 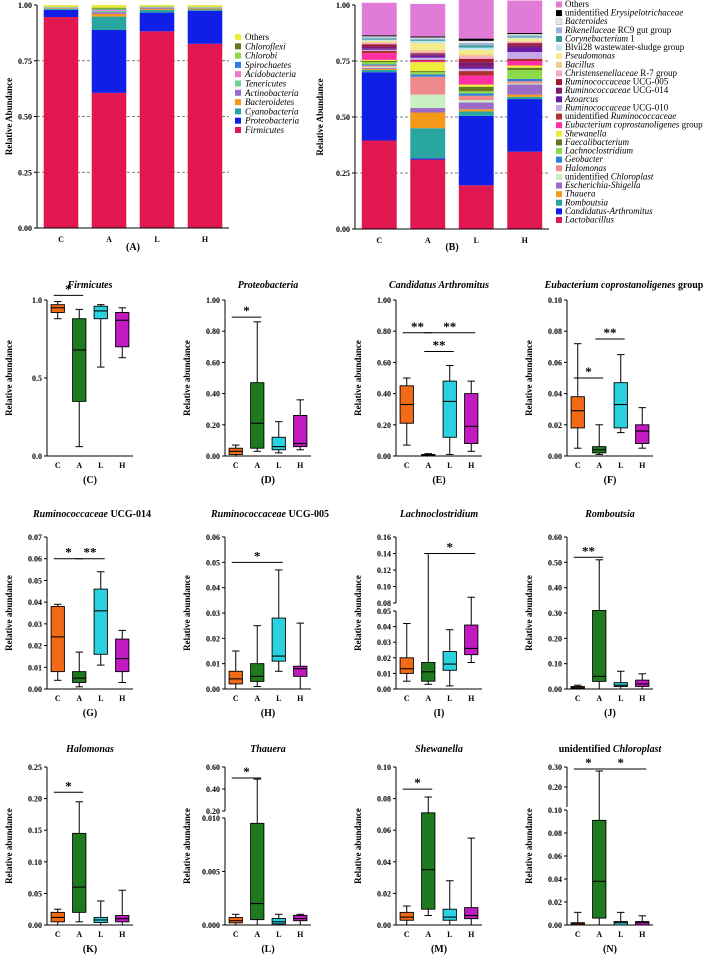 I want to click on legend-label: Escherichia-Shigella, so click(x=602, y=185).